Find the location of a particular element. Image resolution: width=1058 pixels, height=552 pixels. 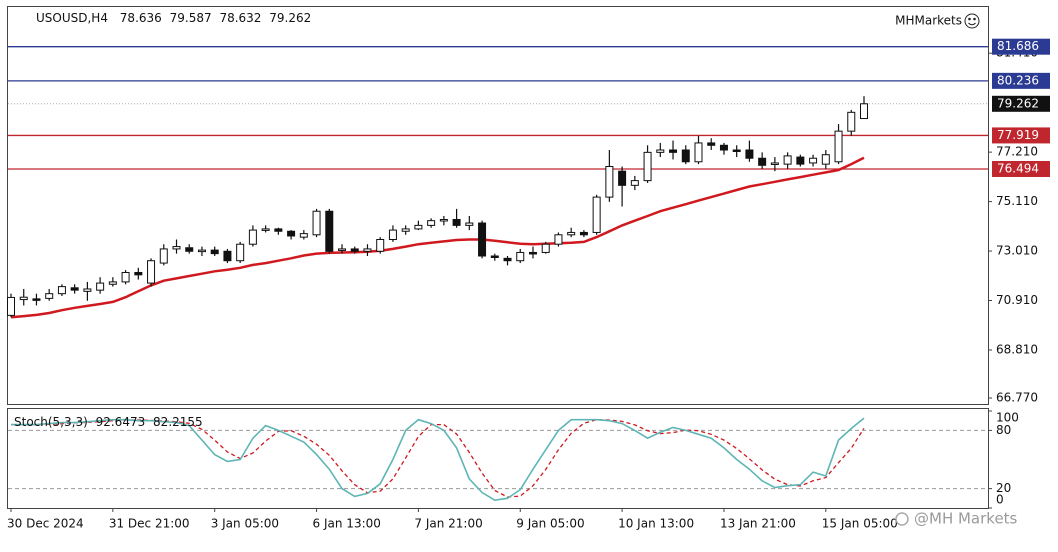

level-label: 80.236 is located at coordinates (1018, 80).